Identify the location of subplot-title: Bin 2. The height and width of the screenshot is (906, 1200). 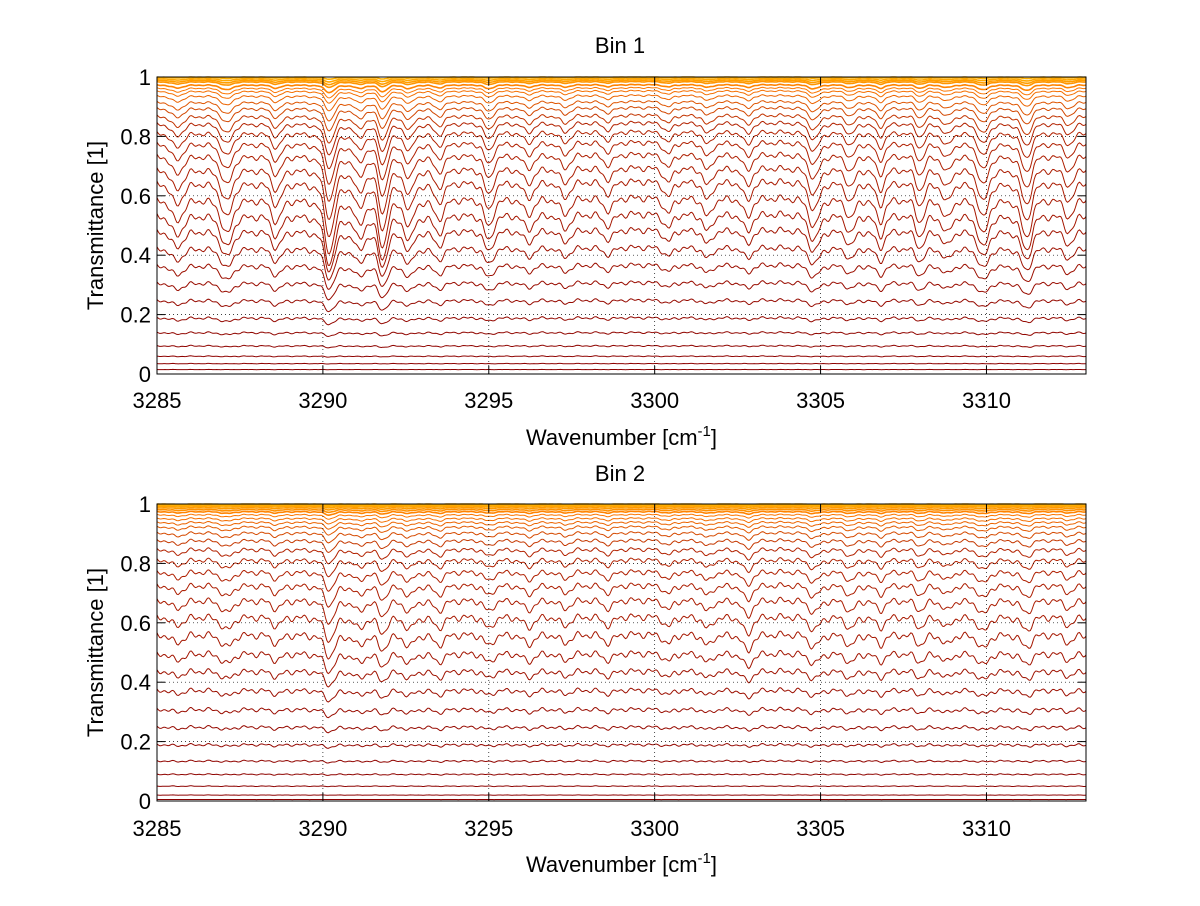
(620, 473).